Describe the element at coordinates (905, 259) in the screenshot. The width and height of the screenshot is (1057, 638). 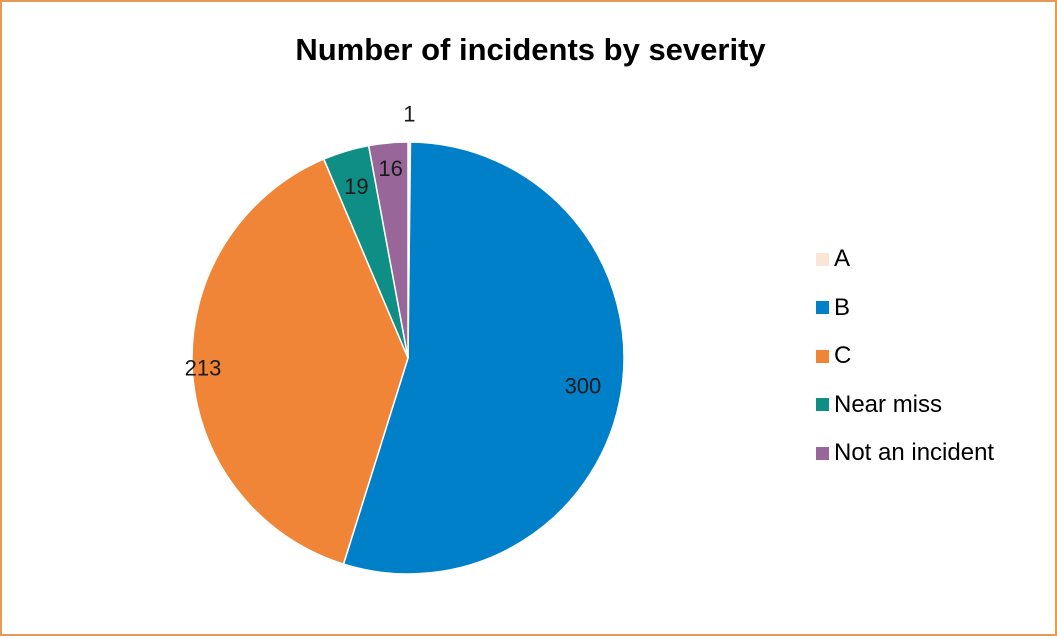
I see `legend-item-a: A` at that location.